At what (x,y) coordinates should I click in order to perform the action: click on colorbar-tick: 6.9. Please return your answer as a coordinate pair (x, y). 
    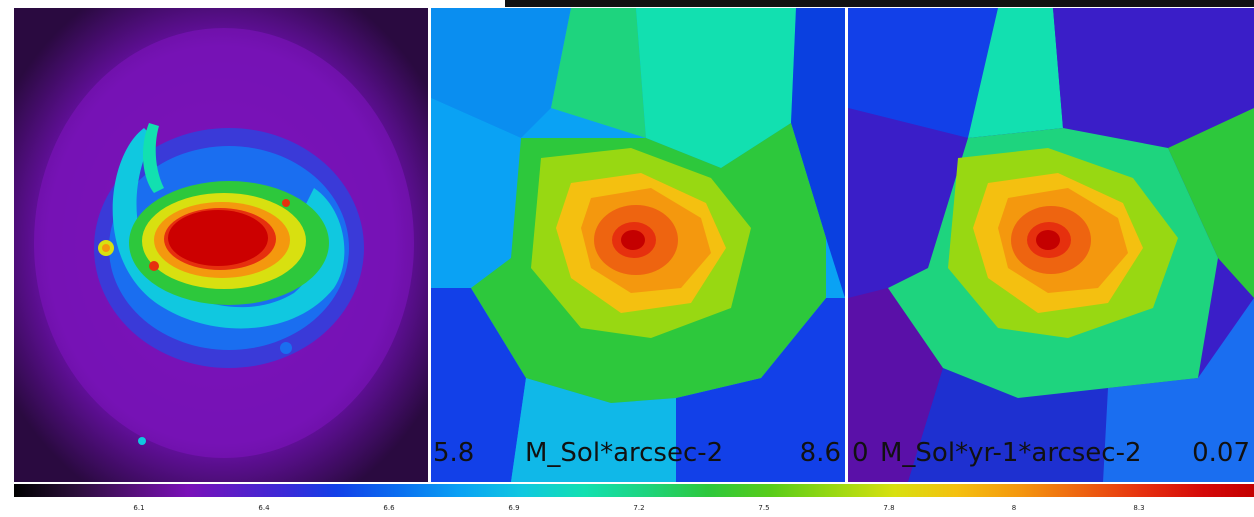
    Looking at the image, I should click on (514, 508).